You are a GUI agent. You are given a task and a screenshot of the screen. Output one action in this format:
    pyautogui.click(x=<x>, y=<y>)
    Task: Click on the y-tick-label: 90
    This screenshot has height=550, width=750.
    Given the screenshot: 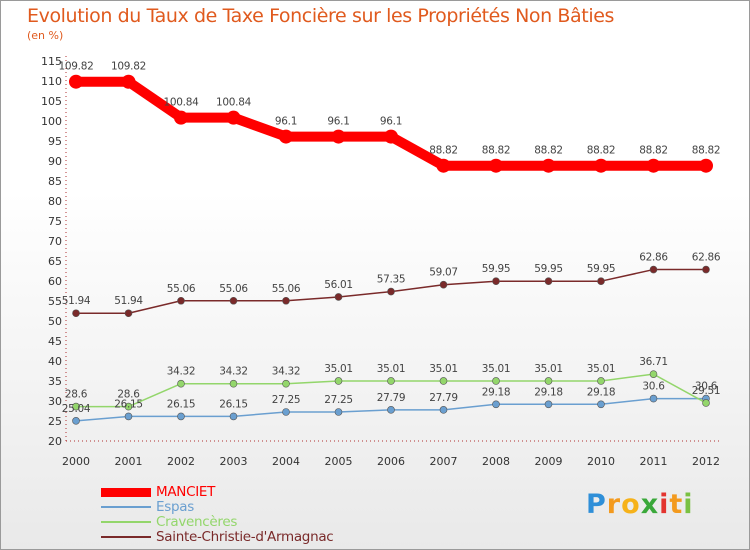 What is the action you would take?
    pyautogui.click(x=55, y=161)
    